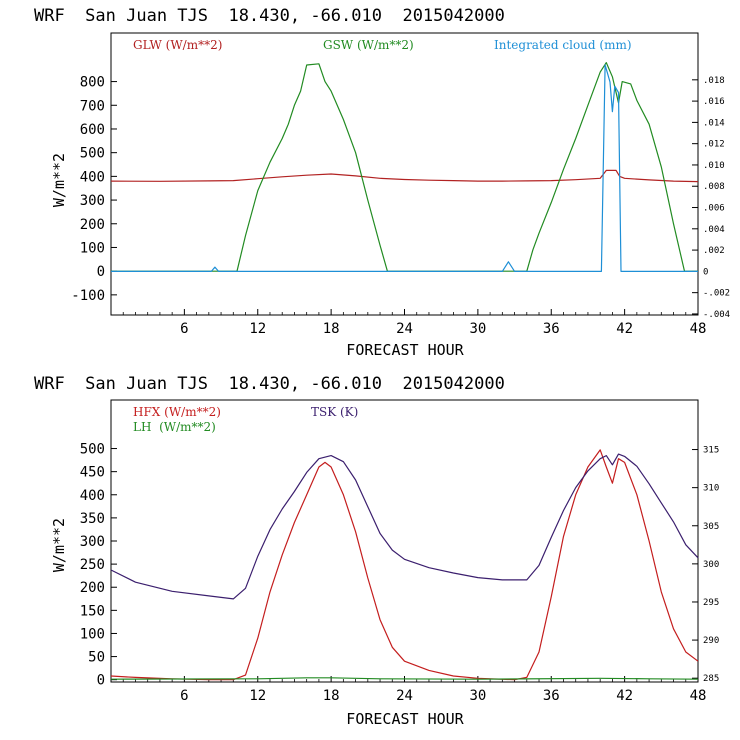  Describe the element at coordinates (92, 496) in the screenshot. I see `bottom-y-tick-label: 400` at that location.